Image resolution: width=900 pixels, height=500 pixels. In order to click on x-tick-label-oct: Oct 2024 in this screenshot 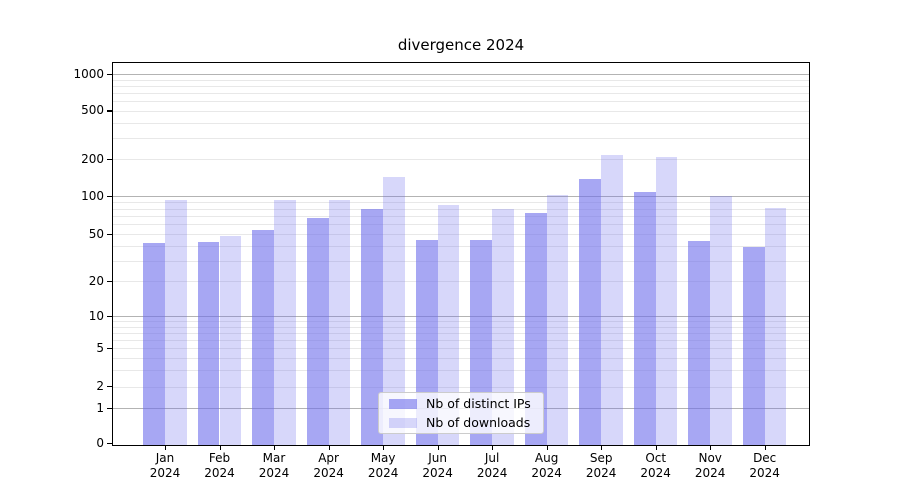, I will do `click(655, 465)`.